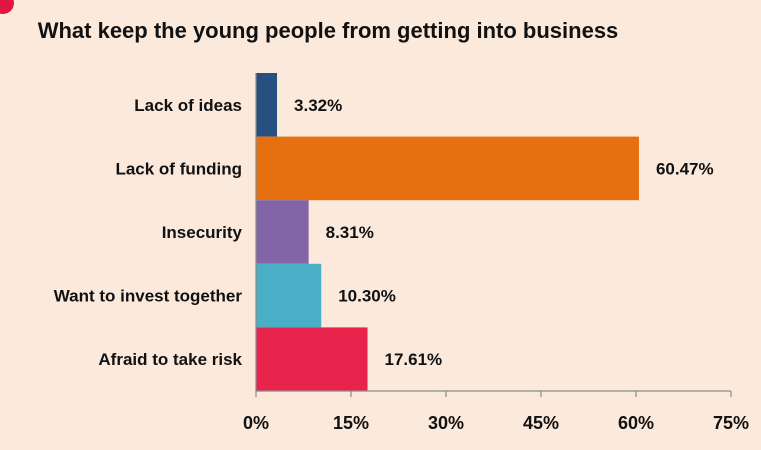  Describe the element at coordinates (350, 232) in the screenshot. I see `value-label-2: 8.31%` at that location.